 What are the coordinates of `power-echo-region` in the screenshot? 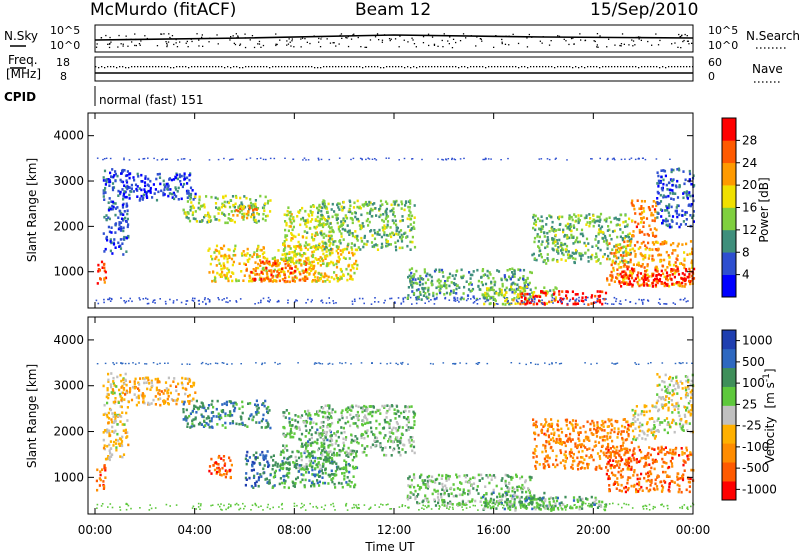 It's located at (102, 273).